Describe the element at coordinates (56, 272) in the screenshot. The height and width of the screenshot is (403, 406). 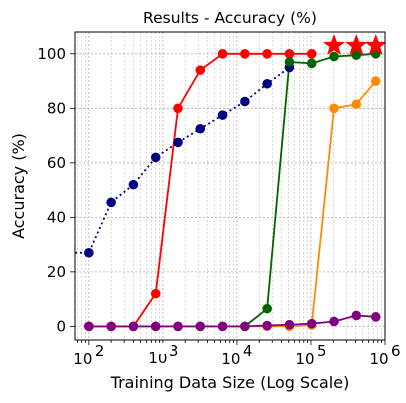
I see `y-tick-label: 20` at that location.